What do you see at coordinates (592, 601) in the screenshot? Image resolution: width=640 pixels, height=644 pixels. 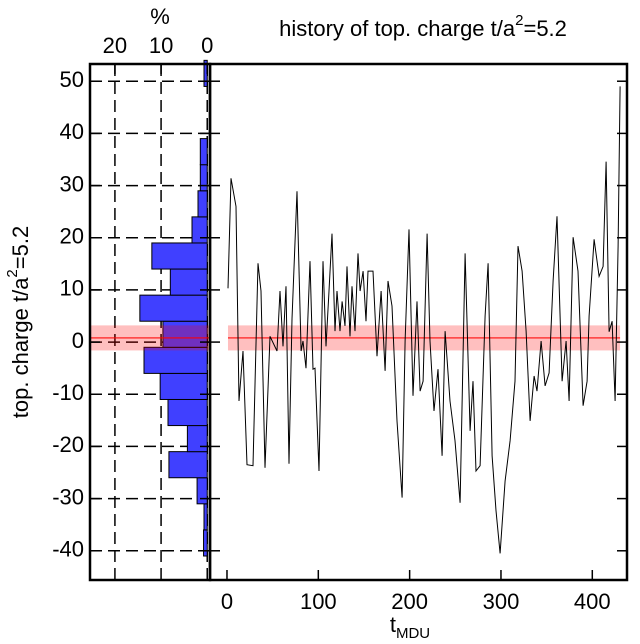 I see `x-tick-label: 400` at bounding box center [592, 601].